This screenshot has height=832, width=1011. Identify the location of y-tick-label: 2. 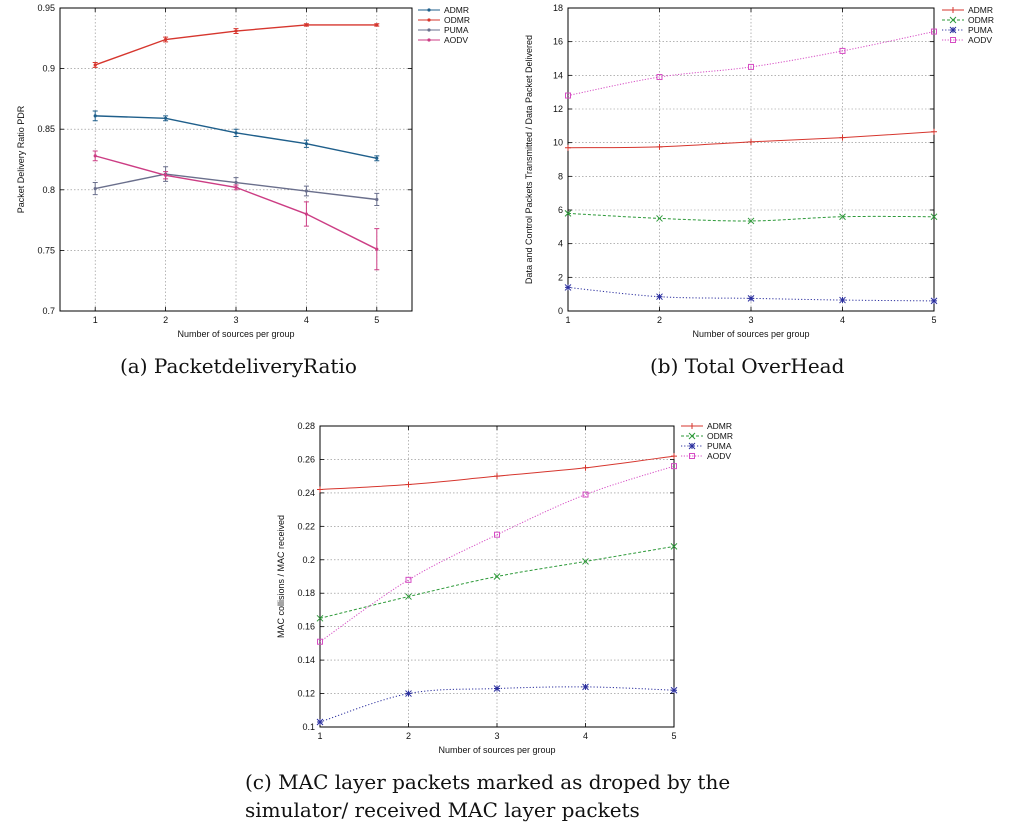
(560, 277).